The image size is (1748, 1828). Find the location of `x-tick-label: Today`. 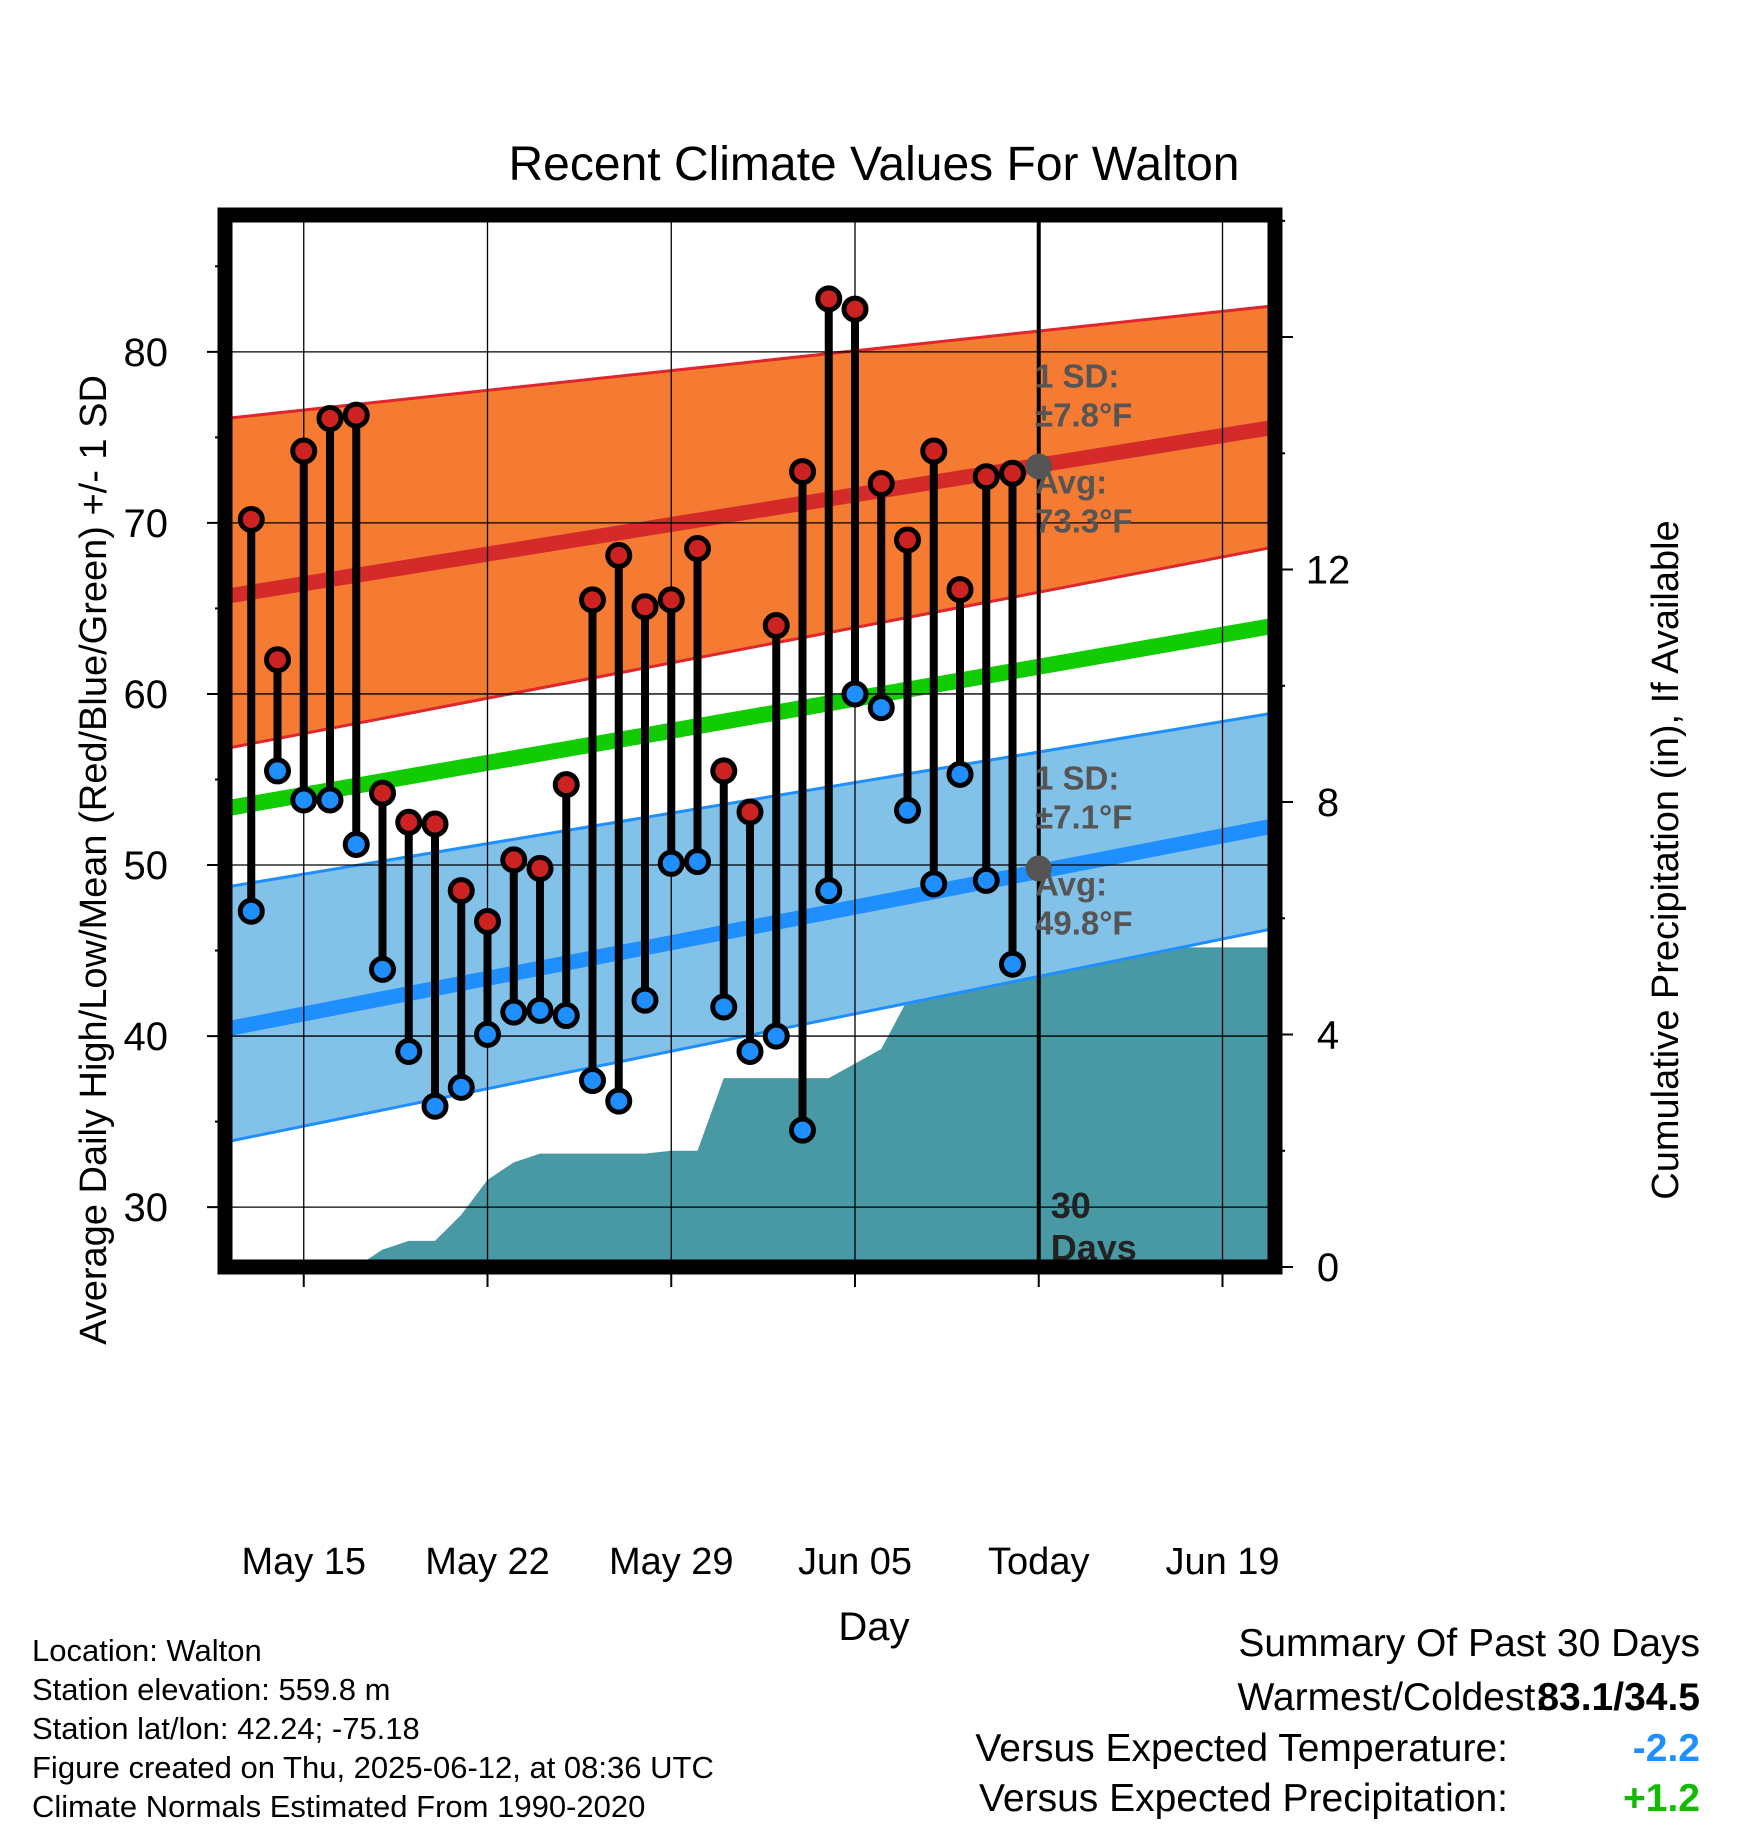

x-tick-label: Today is located at coordinates (1038, 1562).